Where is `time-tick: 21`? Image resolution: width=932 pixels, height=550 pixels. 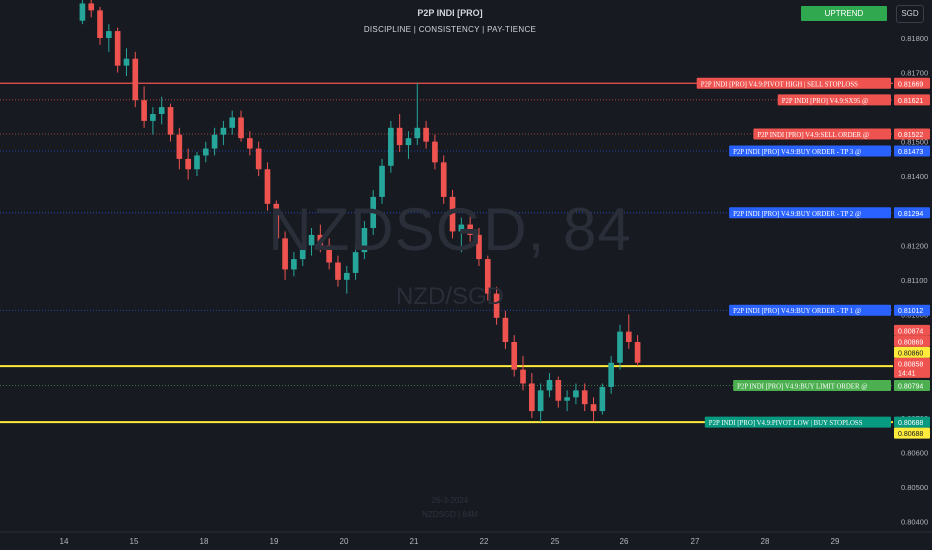 time-tick: 21 is located at coordinates (414, 541).